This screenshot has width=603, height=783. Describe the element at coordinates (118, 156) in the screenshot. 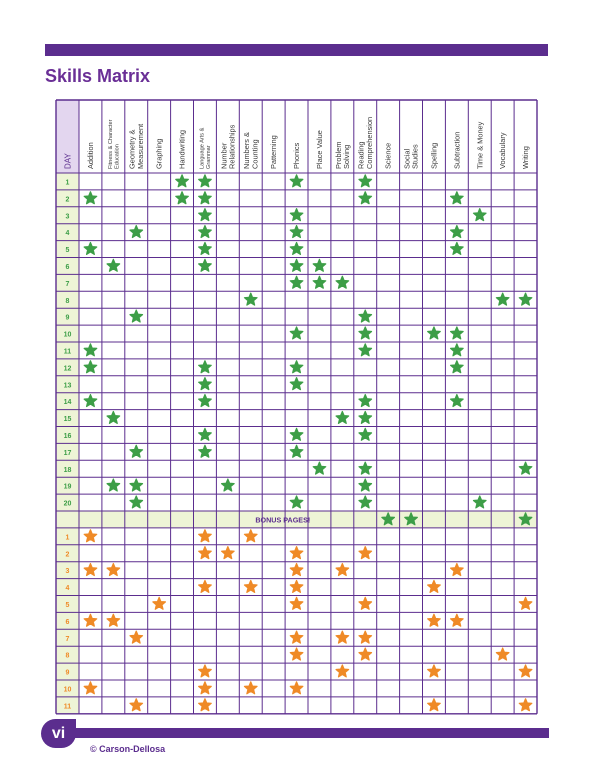

I see `column-header-fitness-character-education: Education` at that location.